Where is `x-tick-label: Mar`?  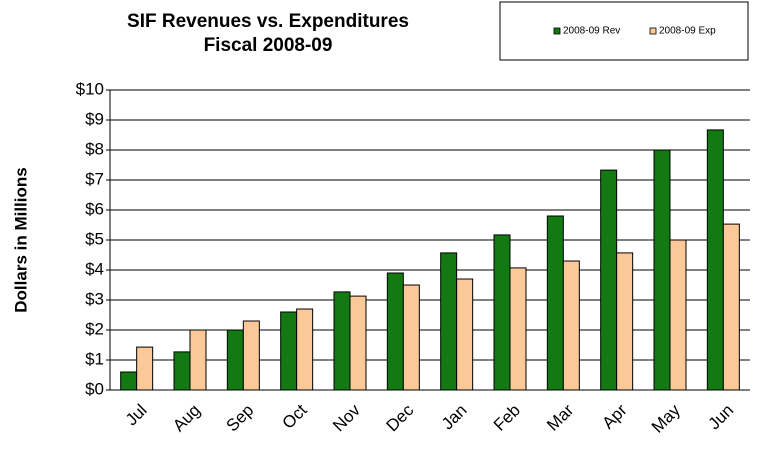
x-tick-label: Mar is located at coordinates (560, 417).